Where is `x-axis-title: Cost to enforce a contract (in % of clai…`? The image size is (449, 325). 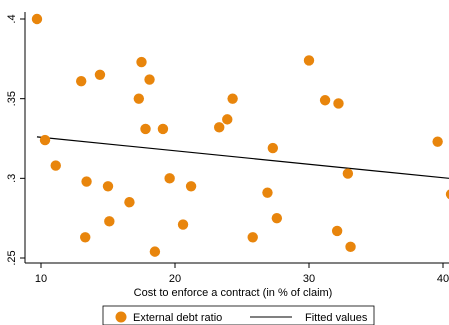
x-axis-title: Cost to enforce a contract (in % of clai… is located at coordinates (233, 293).